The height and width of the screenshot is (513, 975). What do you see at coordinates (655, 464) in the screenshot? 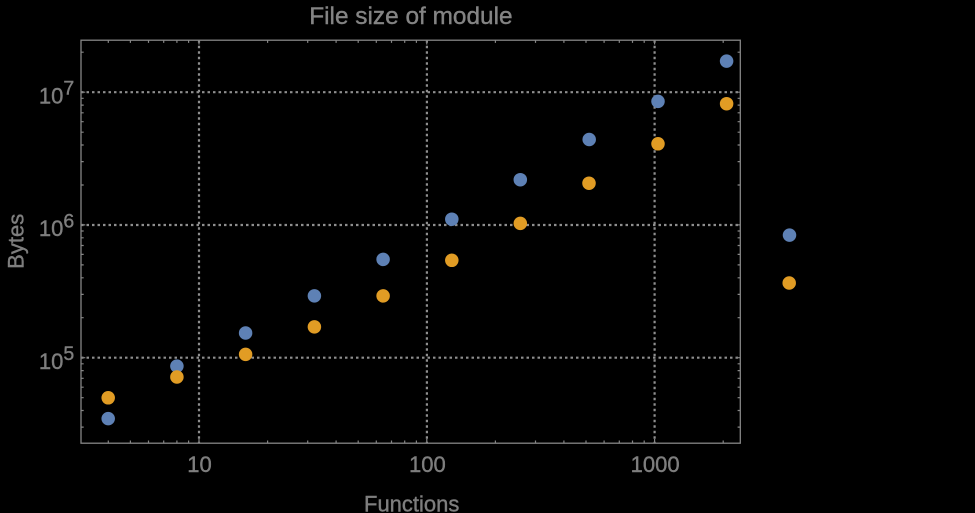
I see `svg-text: 1000` at bounding box center [655, 464].